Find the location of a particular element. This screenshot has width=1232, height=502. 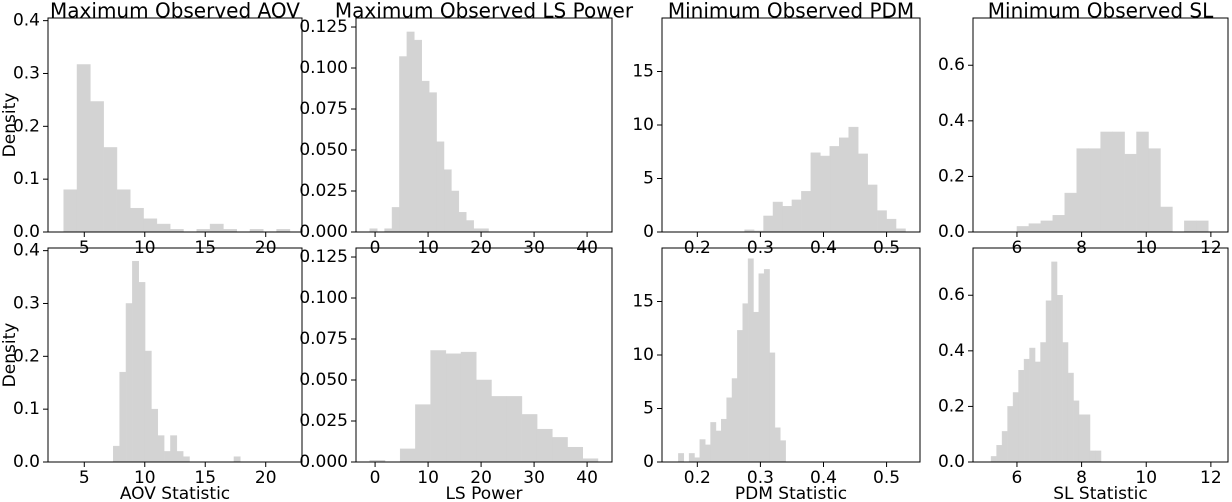

x-axis-label: AOV Statistic is located at coordinates (175, 493).